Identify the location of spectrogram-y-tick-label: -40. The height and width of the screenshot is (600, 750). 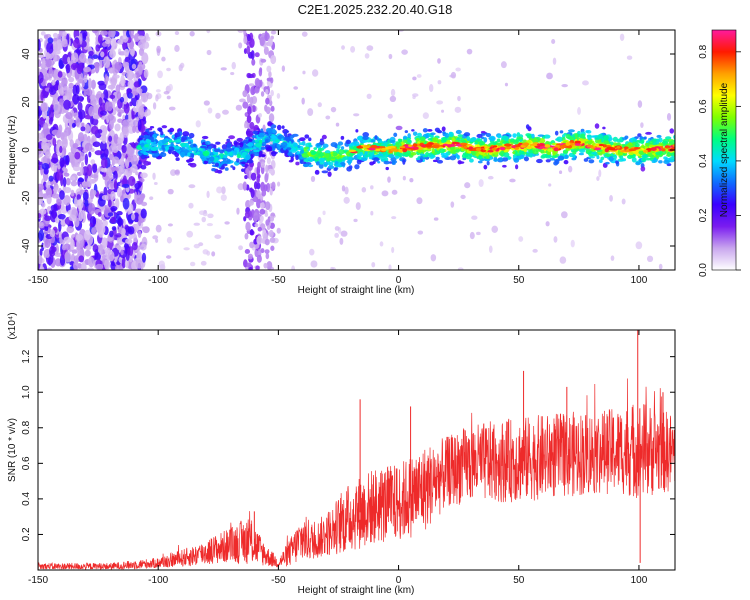
(26, 245).